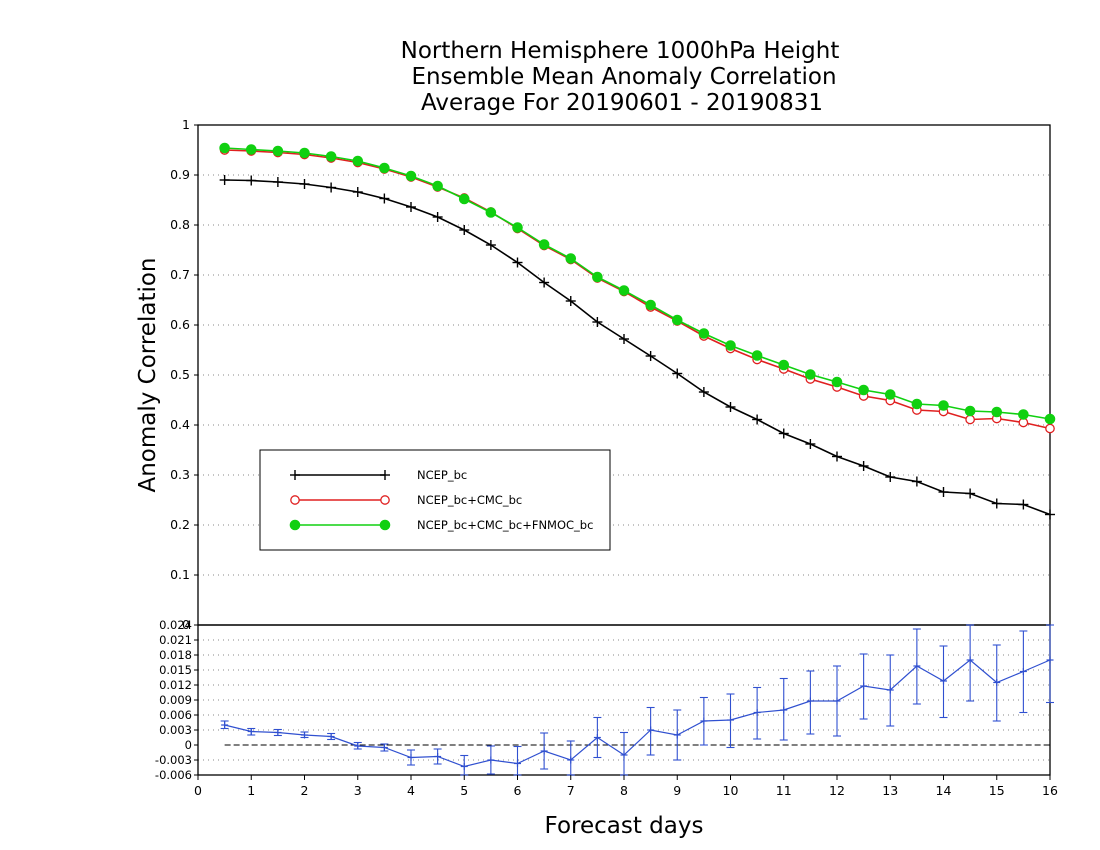 Image resolution: width=1100 pixels, height=850 pixels. I want to click on x-tick-label: 13, so click(890, 790).